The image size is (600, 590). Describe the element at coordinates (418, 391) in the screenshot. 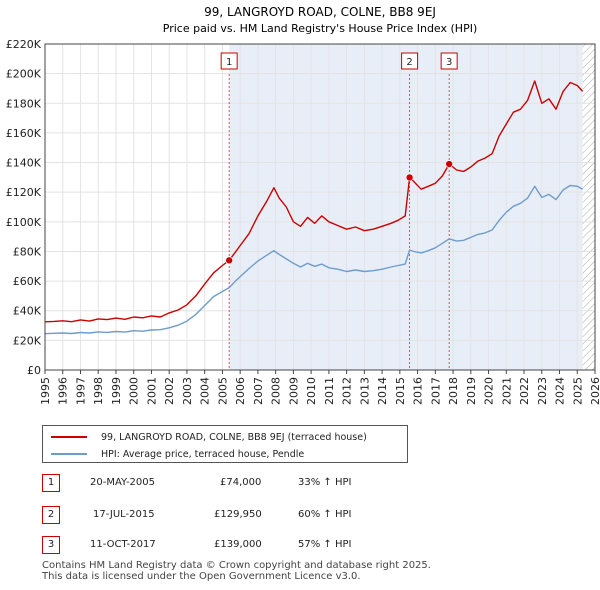

I see `x-tick-label: 2016` at that location.